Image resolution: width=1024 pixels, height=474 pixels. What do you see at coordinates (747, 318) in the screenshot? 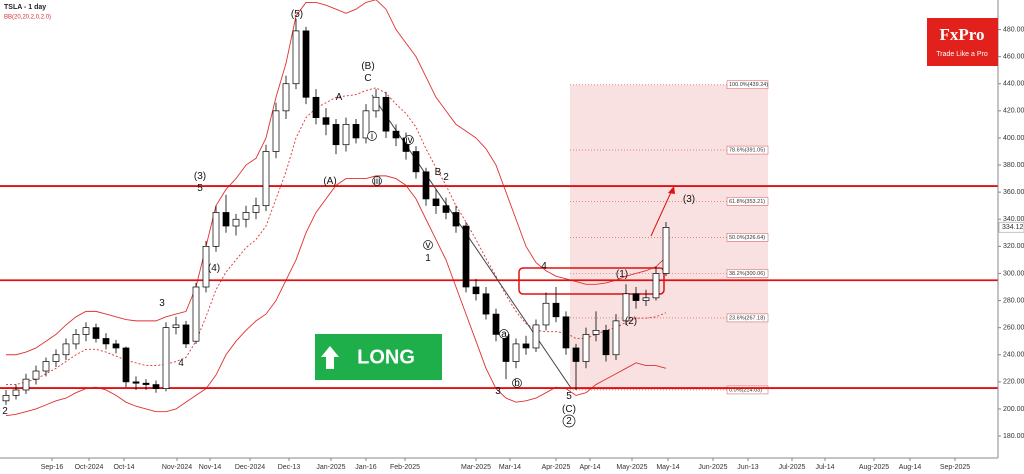
I see `fib-label: 23.6%(267.18)` at bounding box center [747, 318].